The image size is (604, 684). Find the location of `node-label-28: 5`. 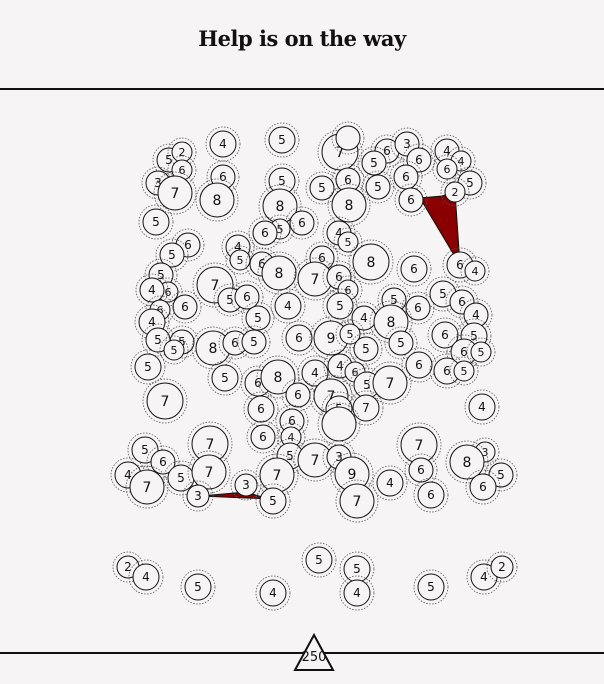

node-label-28: 5 is located at coordinates (156, 222).